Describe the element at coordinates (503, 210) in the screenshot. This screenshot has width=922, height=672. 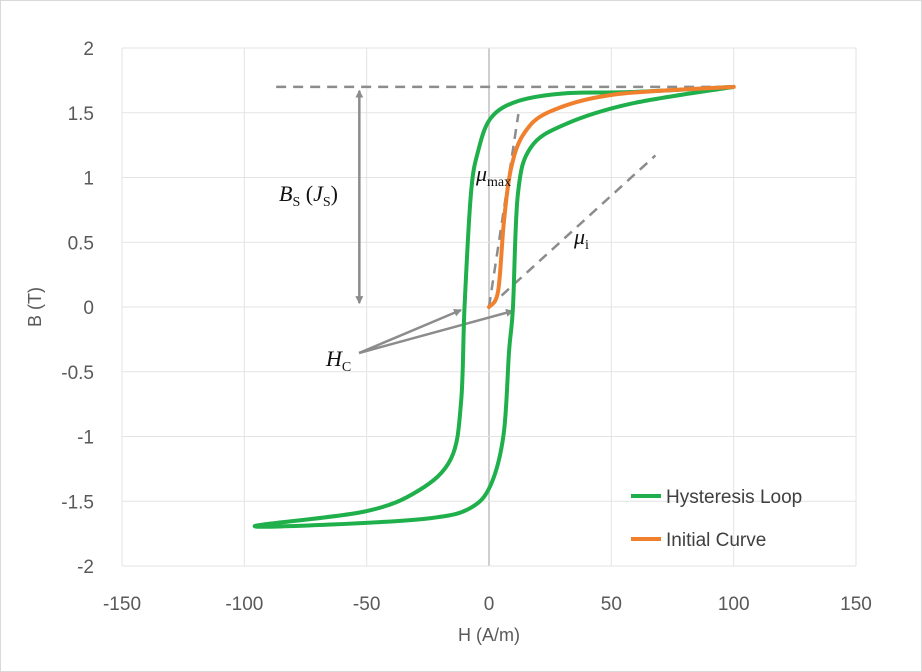
I see `mu-max-tangent-line` at that location.